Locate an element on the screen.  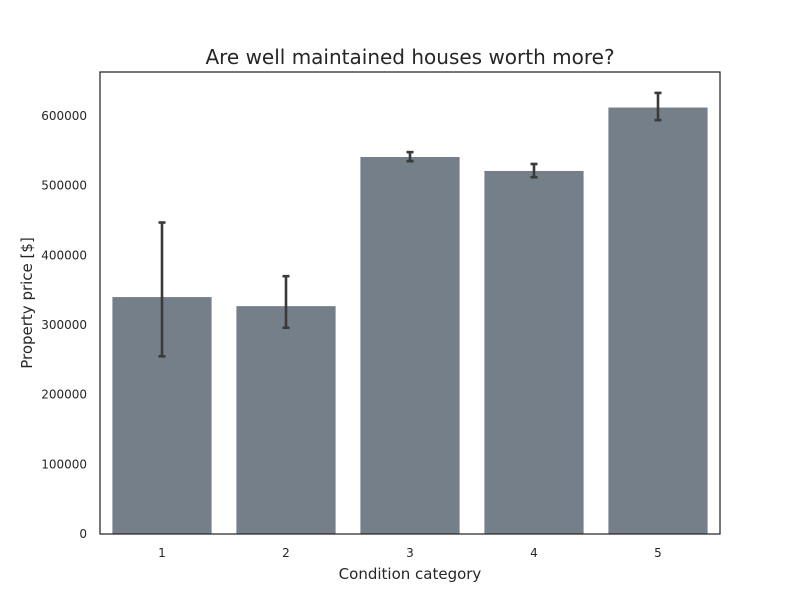
y-tick-label-200000: 200000 is located at coordinates (64, 395).